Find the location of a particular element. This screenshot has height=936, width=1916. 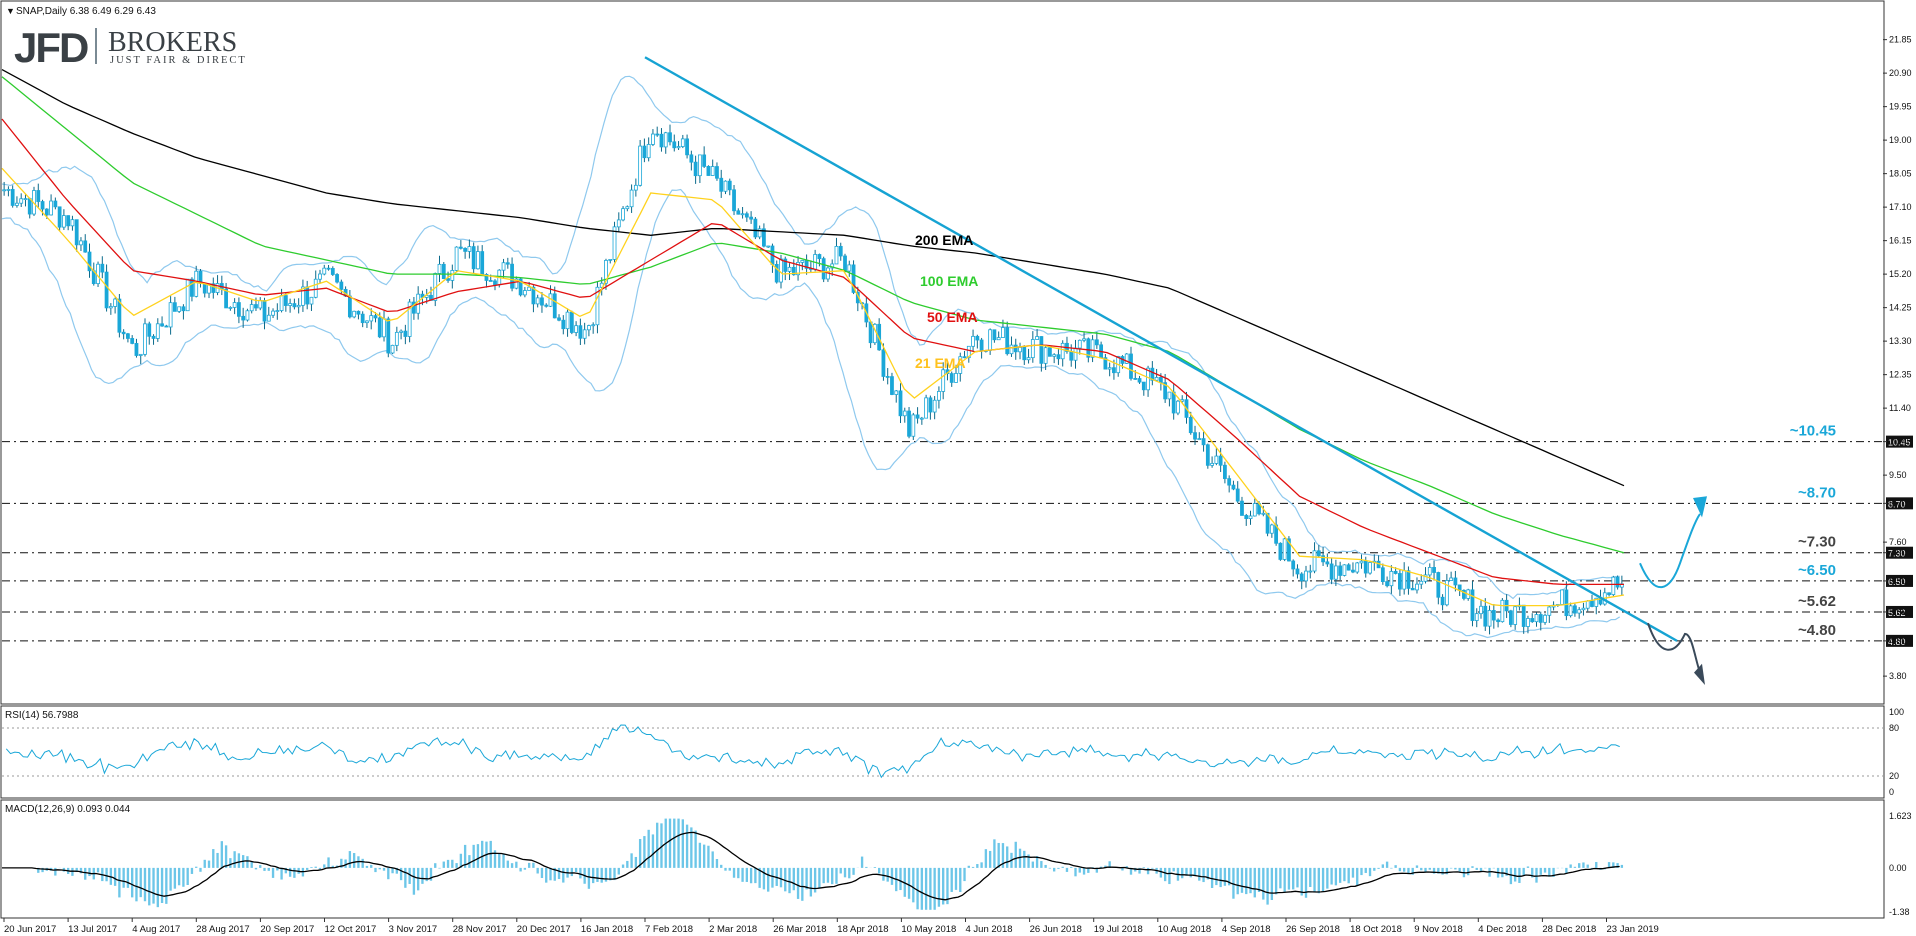

level-tag-text-1: 8.70 is located at coordinates (1897, 504).